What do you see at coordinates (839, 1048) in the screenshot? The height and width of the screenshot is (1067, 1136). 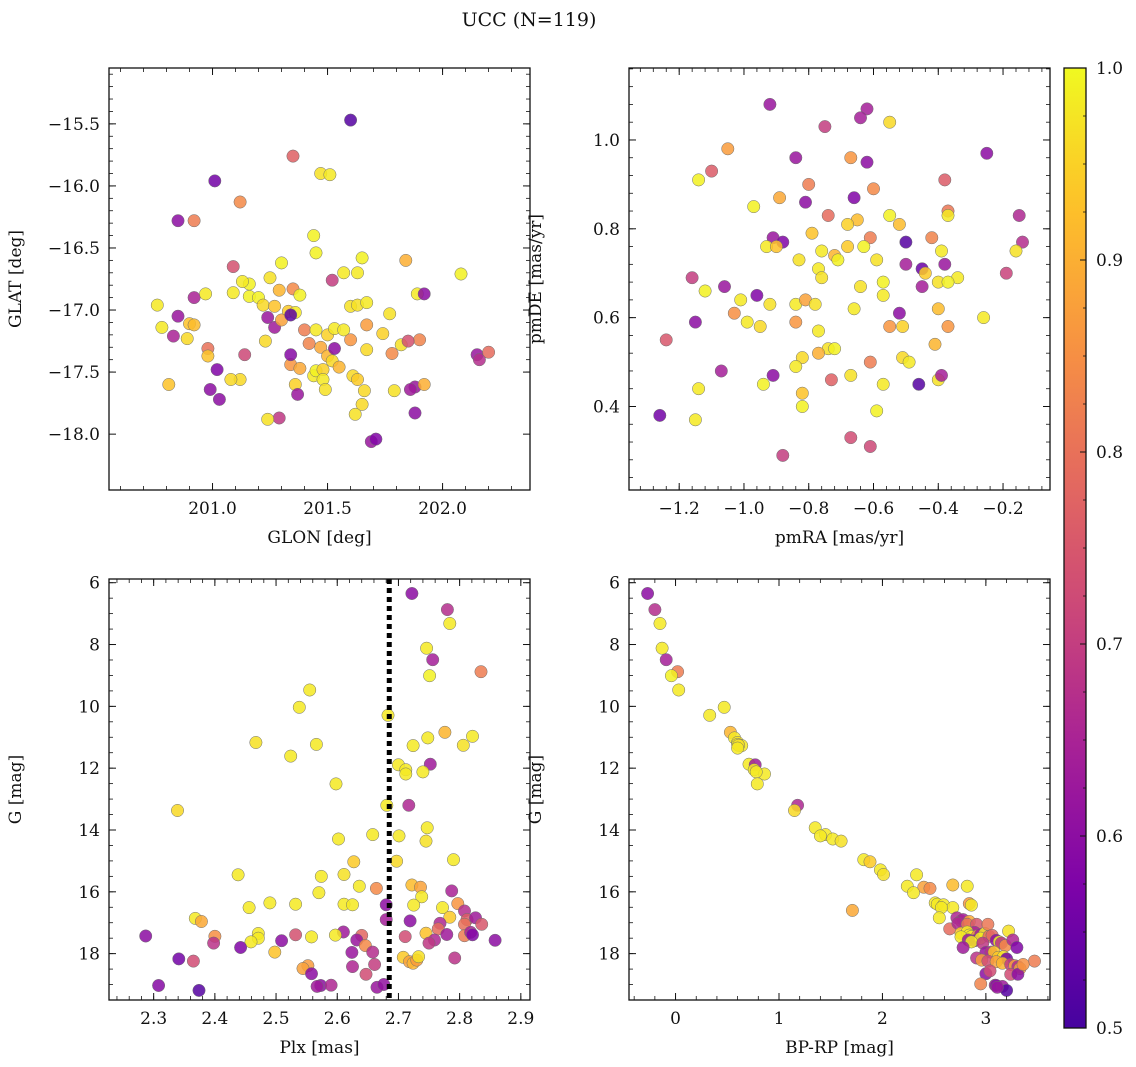 I see `x-axis-label: BP-RP [mag]` at bounding box center [839, 1048].